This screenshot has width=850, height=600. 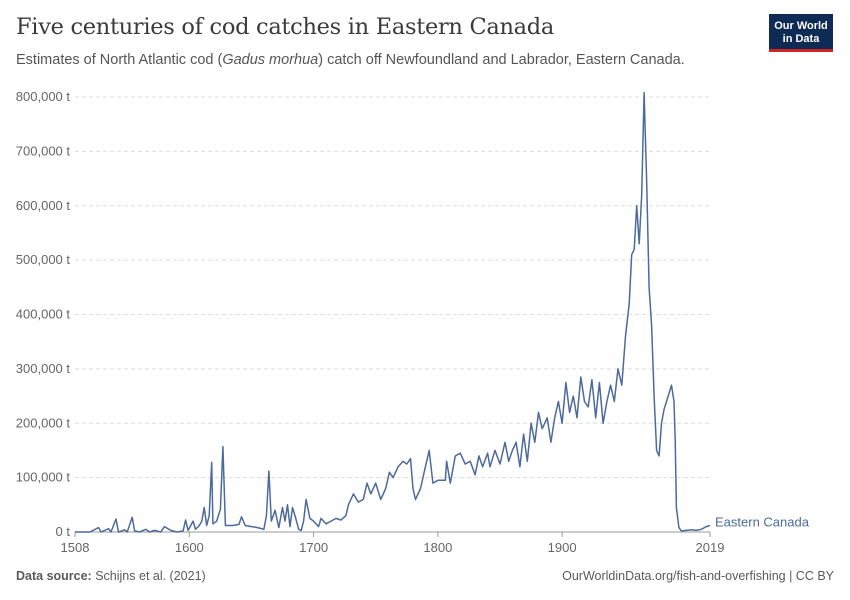 I want to click on y-tick-label: 300,000 t, so click(x=43, y=368).